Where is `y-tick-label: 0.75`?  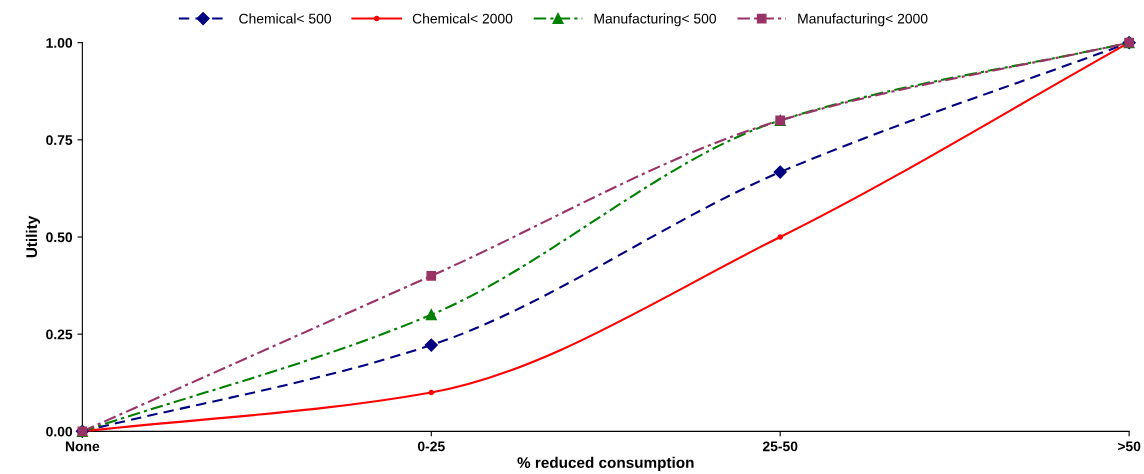 y-tick-label: 0.75 is located at coordinates (59, 140).